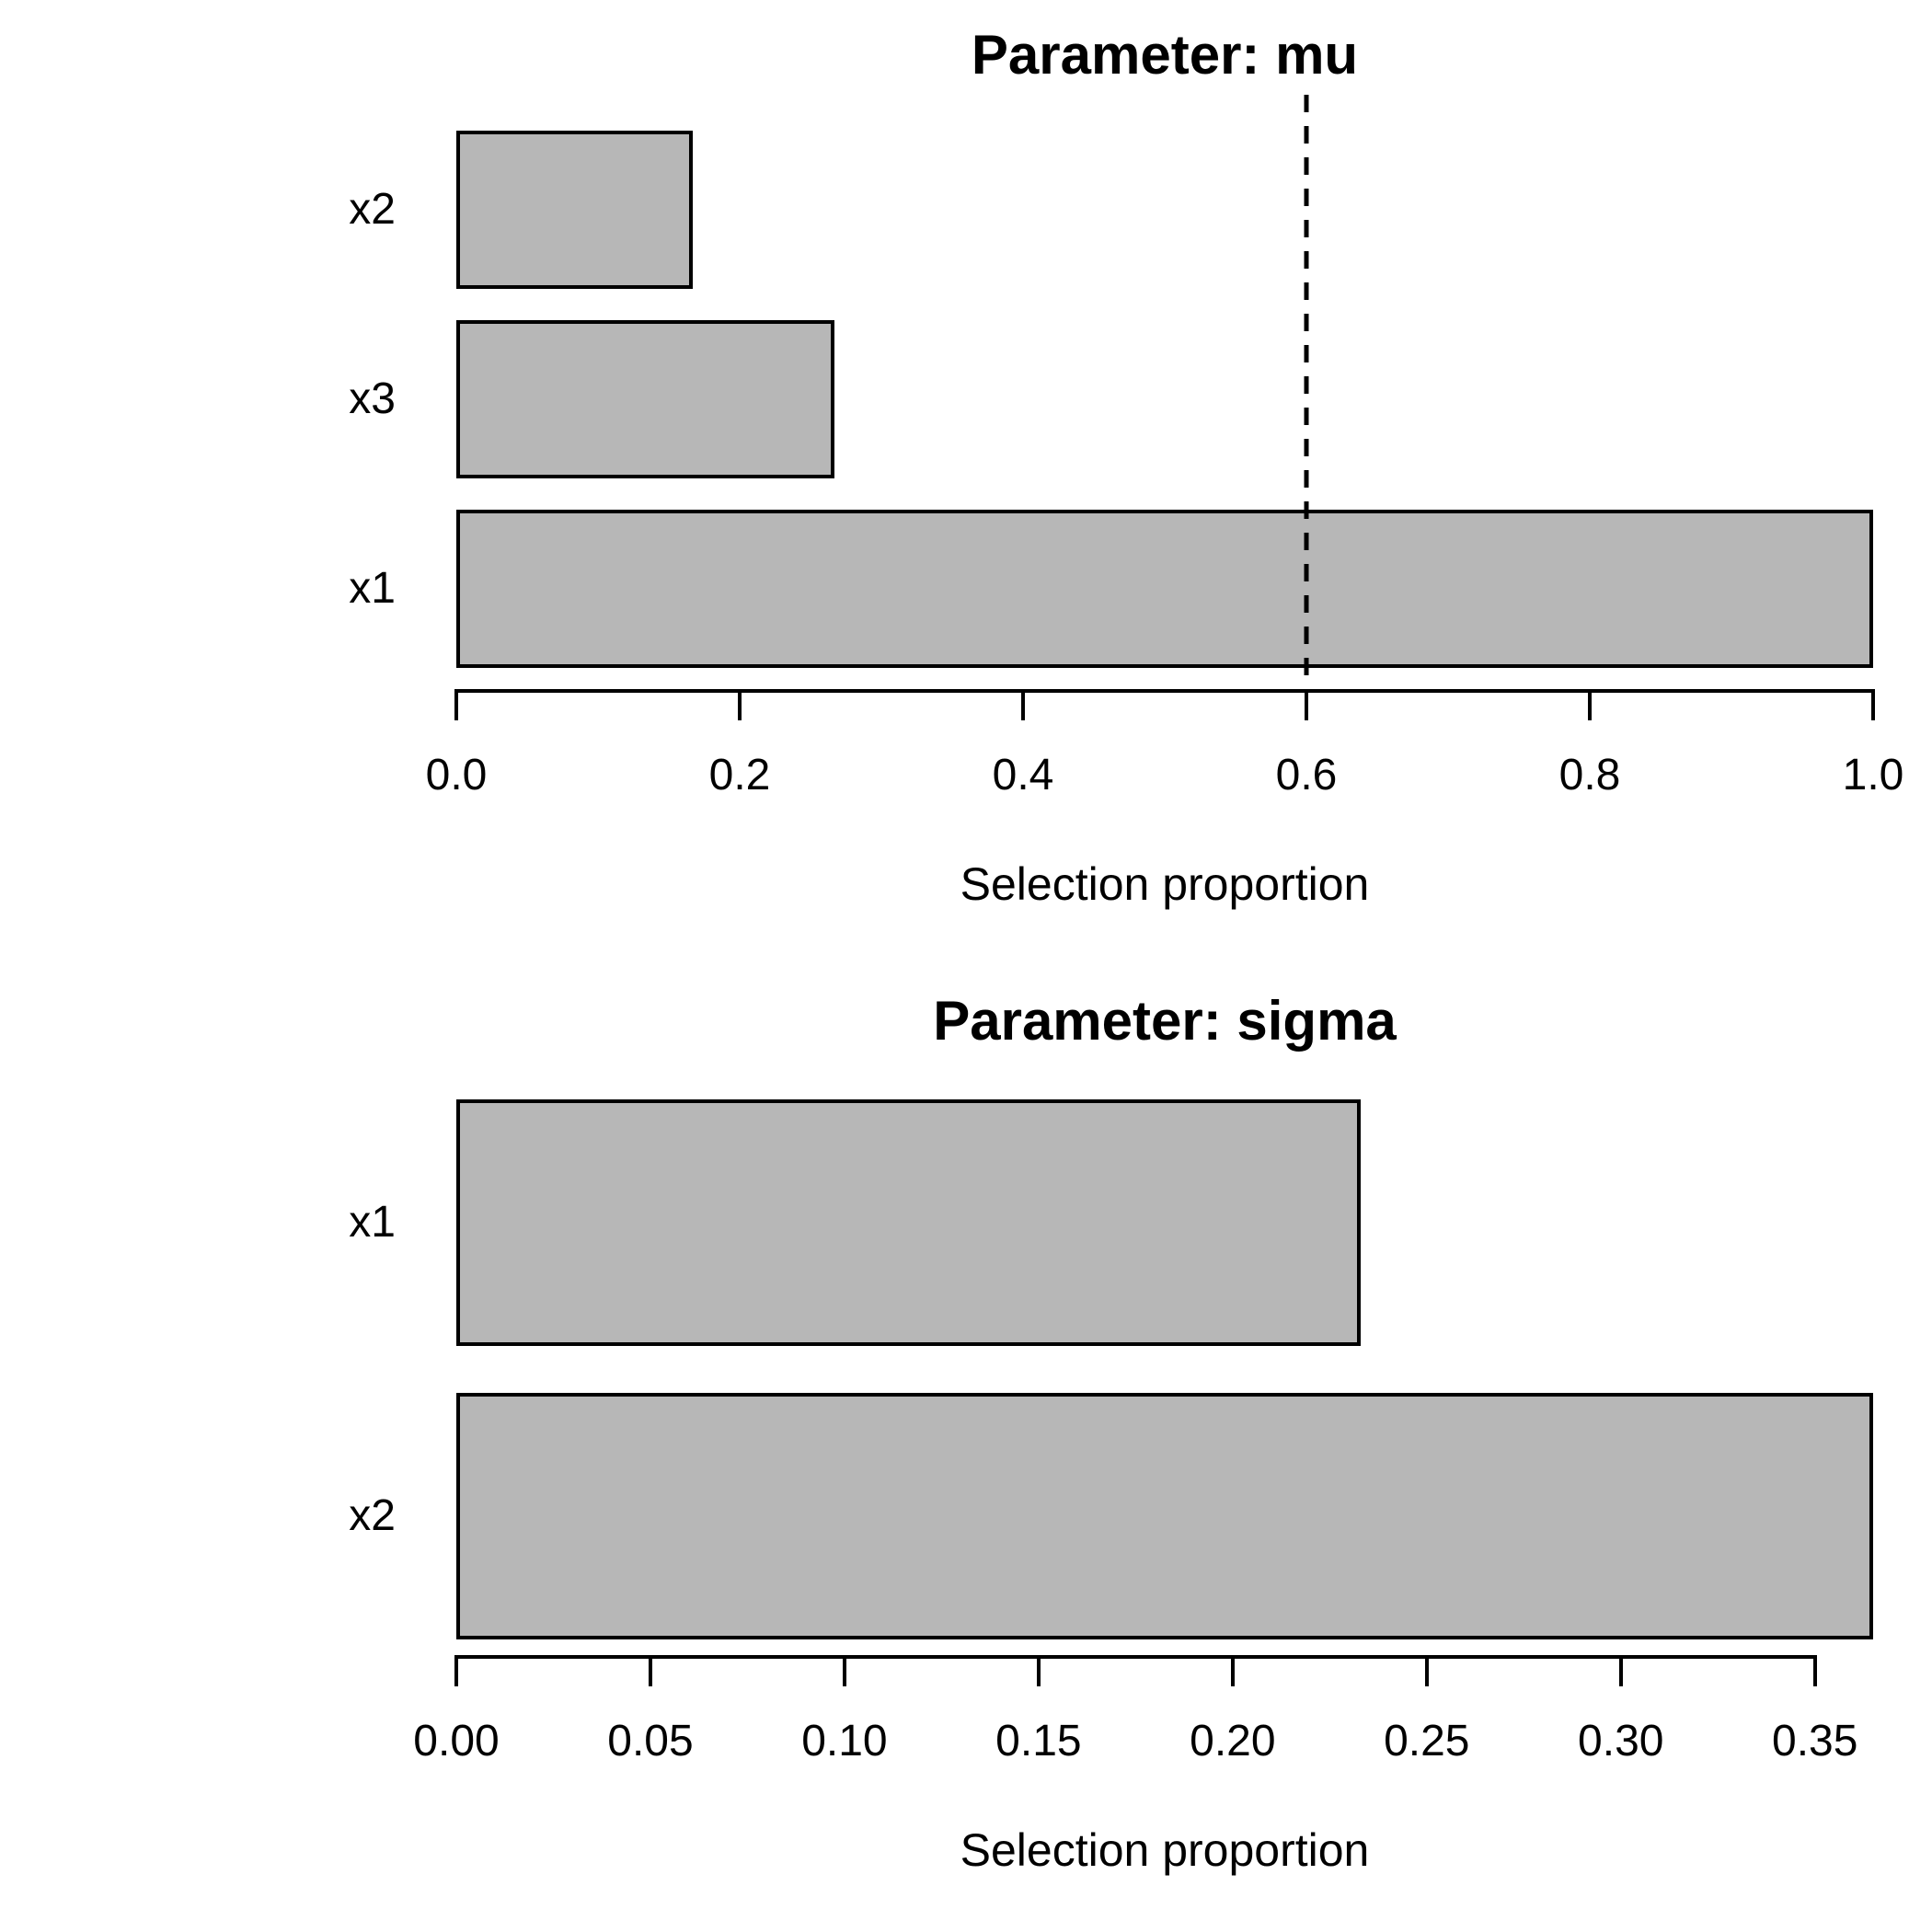 The image size is (1932, 1932). What do you see at coordinates (844, 1741) in the screenshot?
I see `x-axis-tick-label: 0.10` at bounding box center [844, 1741].